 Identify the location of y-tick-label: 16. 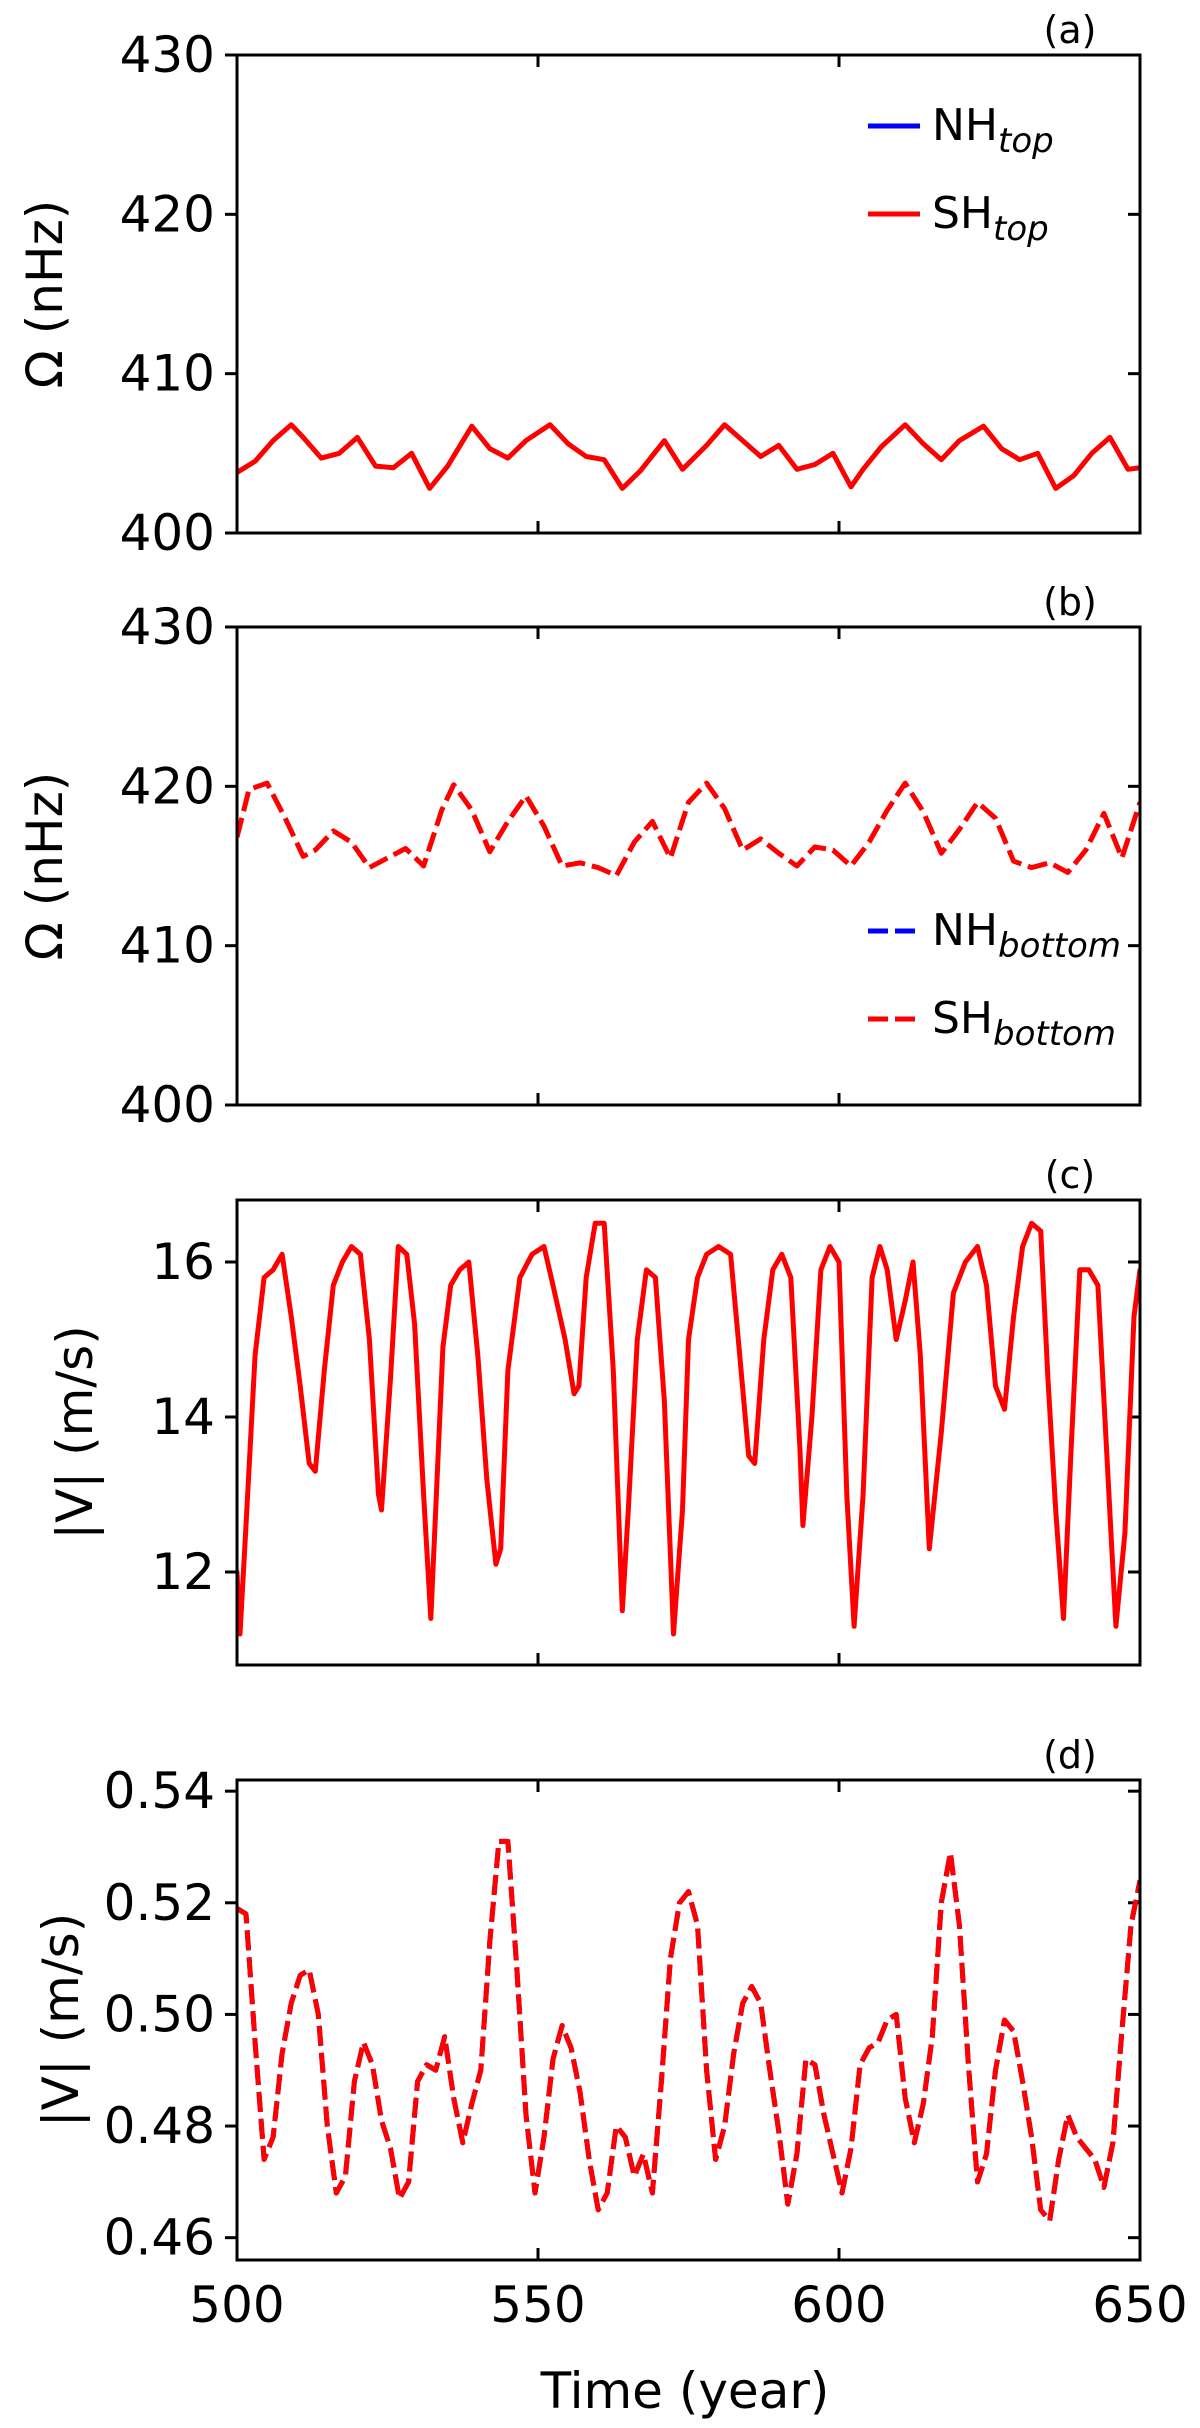
(183, 1262).